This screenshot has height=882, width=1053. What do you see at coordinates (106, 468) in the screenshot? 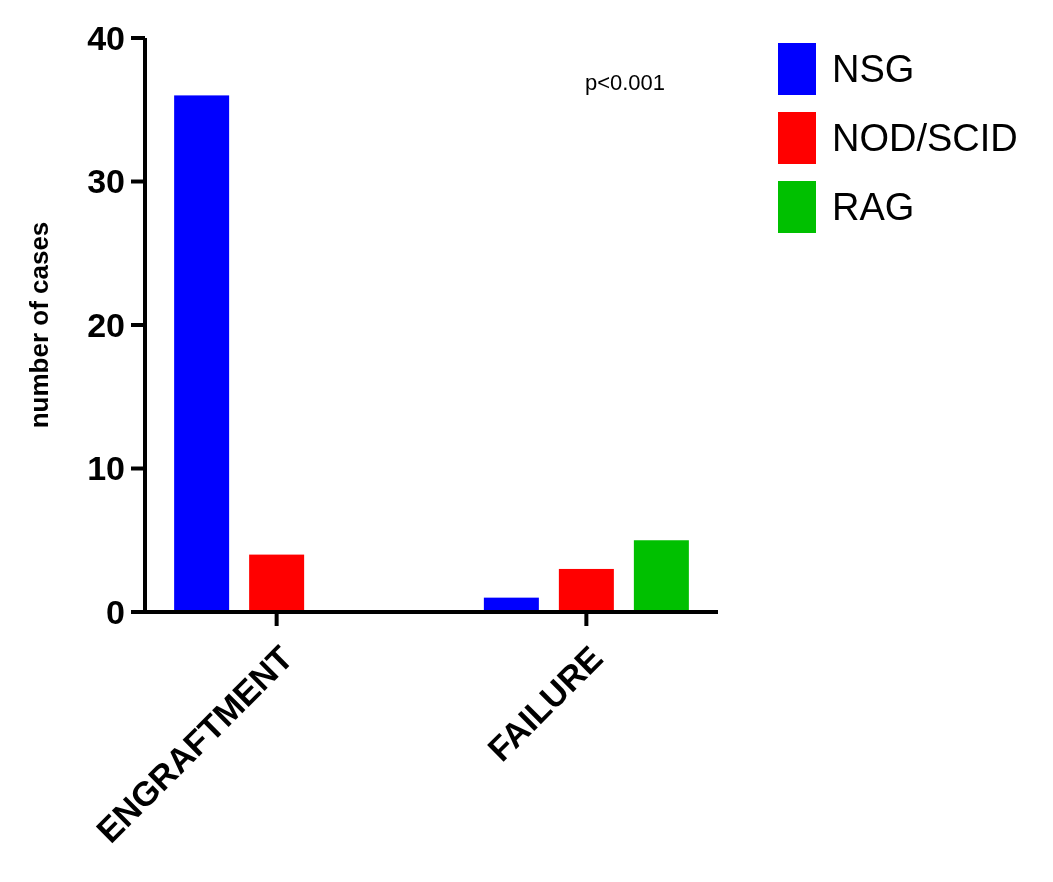
I see `y-tick-label: 10` at bounding box center [106, 468].